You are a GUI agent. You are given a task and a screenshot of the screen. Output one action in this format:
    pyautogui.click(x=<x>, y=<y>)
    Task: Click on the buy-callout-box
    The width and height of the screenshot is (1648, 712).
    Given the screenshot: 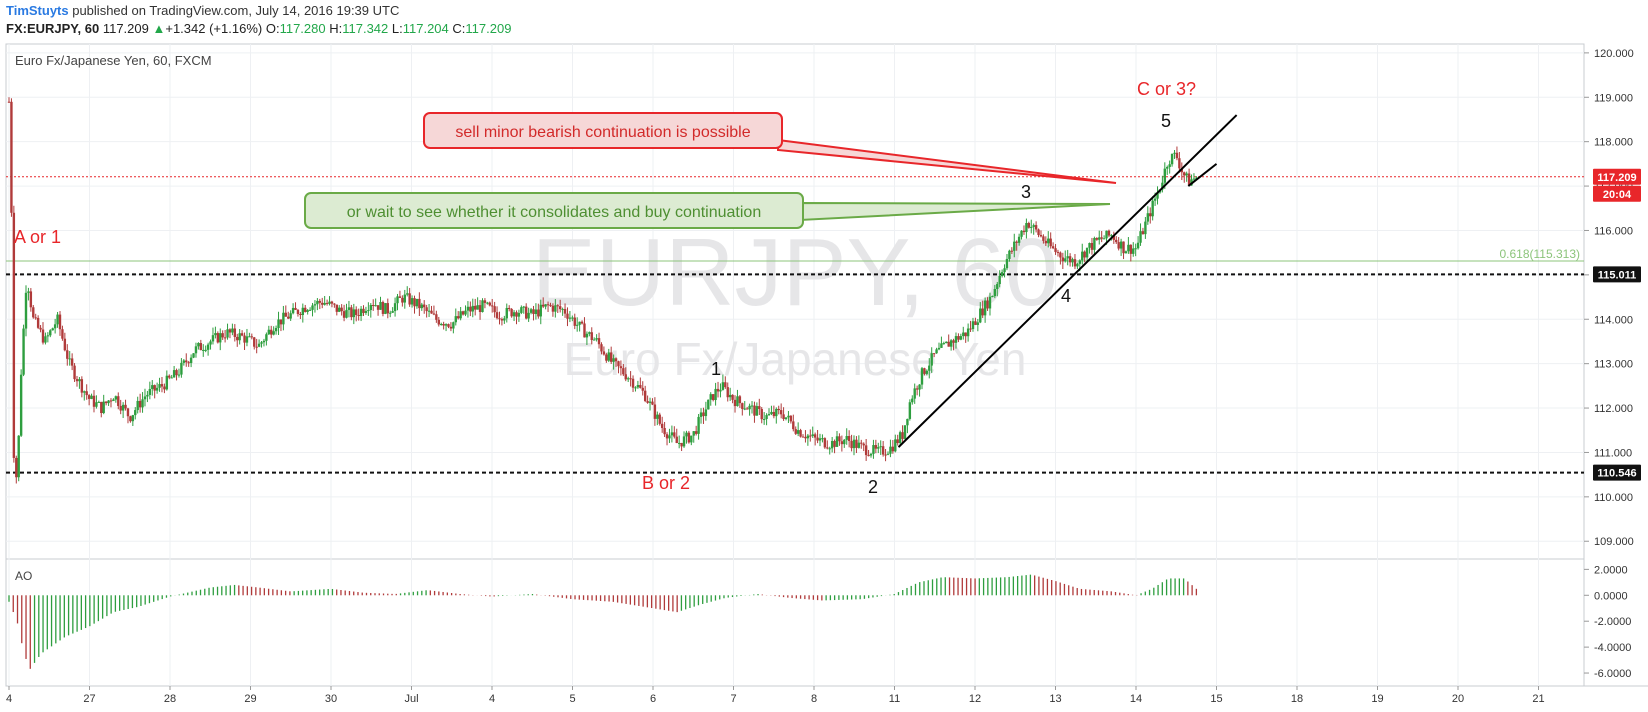 What is the action you would take?
    pyautogui.click(x=554, y=210)
    